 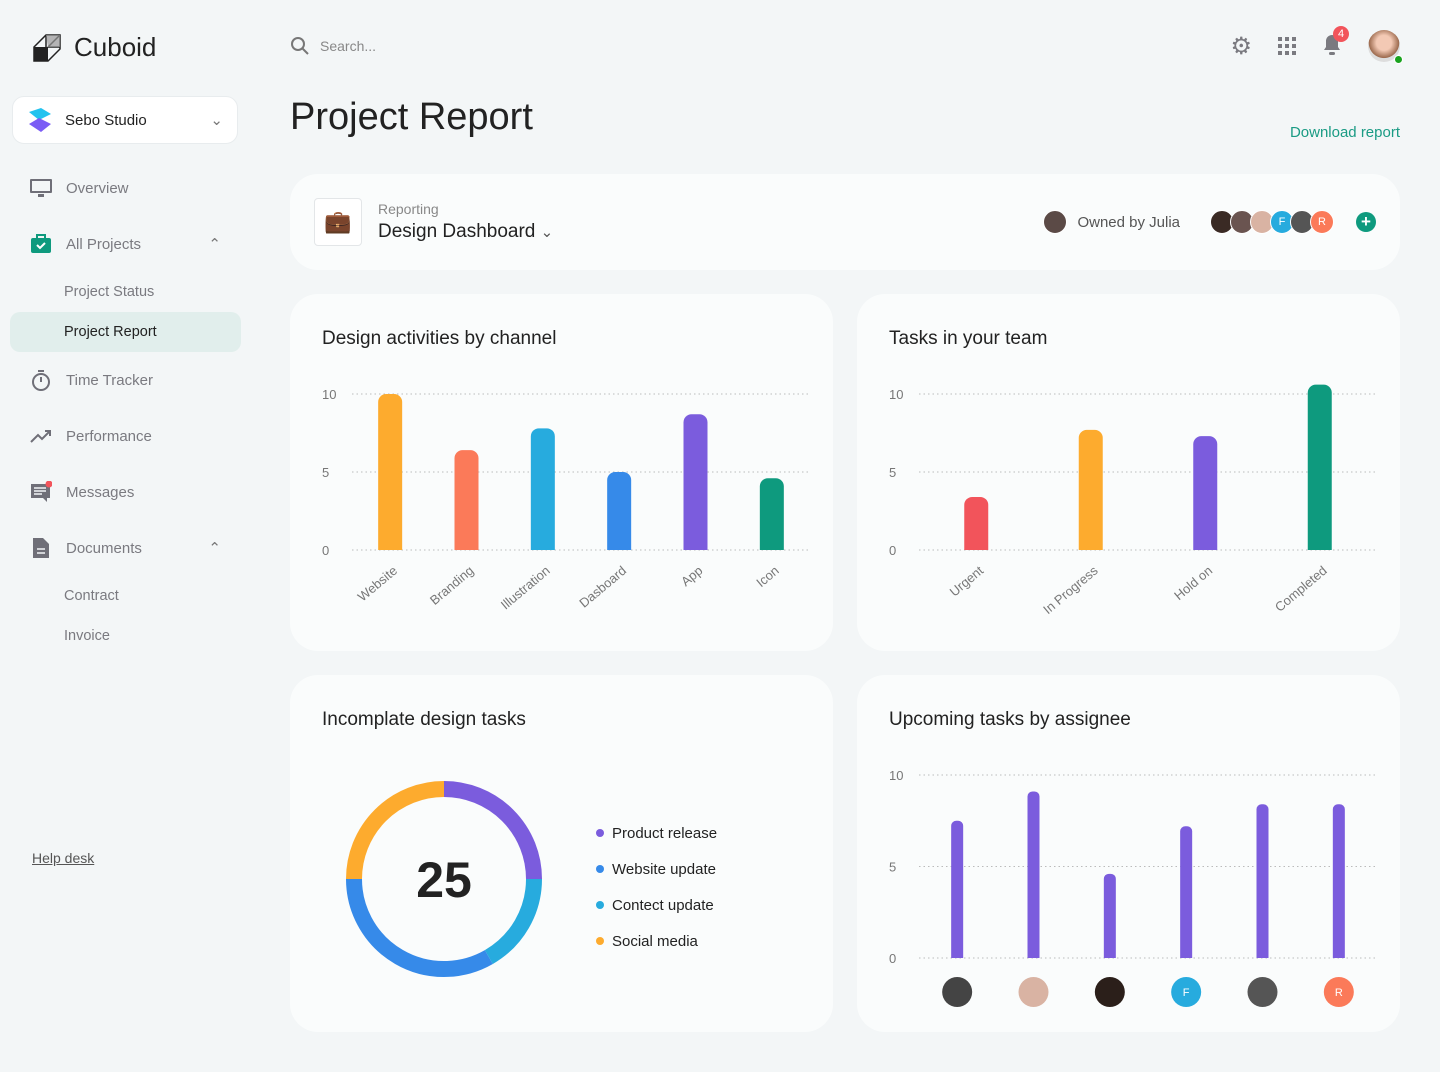 What do you see at coordinates (1344, 132) in the screenshot?
I see `download-report-link: Download report` at bounding box center [1344, 132].